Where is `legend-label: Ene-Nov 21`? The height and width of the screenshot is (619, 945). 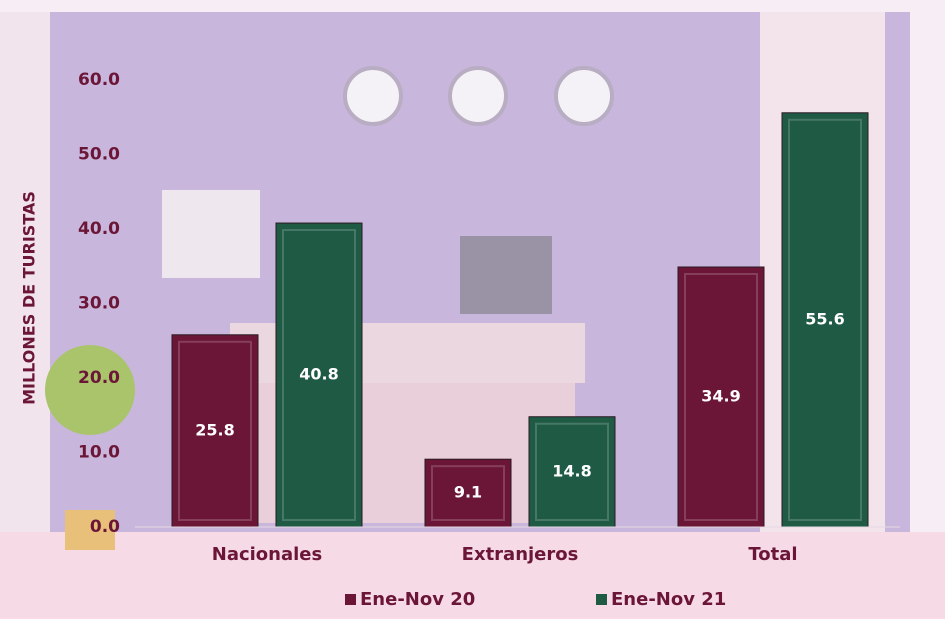
legend-label: Ene-Nov 21 is located at coordinates (668, 599).